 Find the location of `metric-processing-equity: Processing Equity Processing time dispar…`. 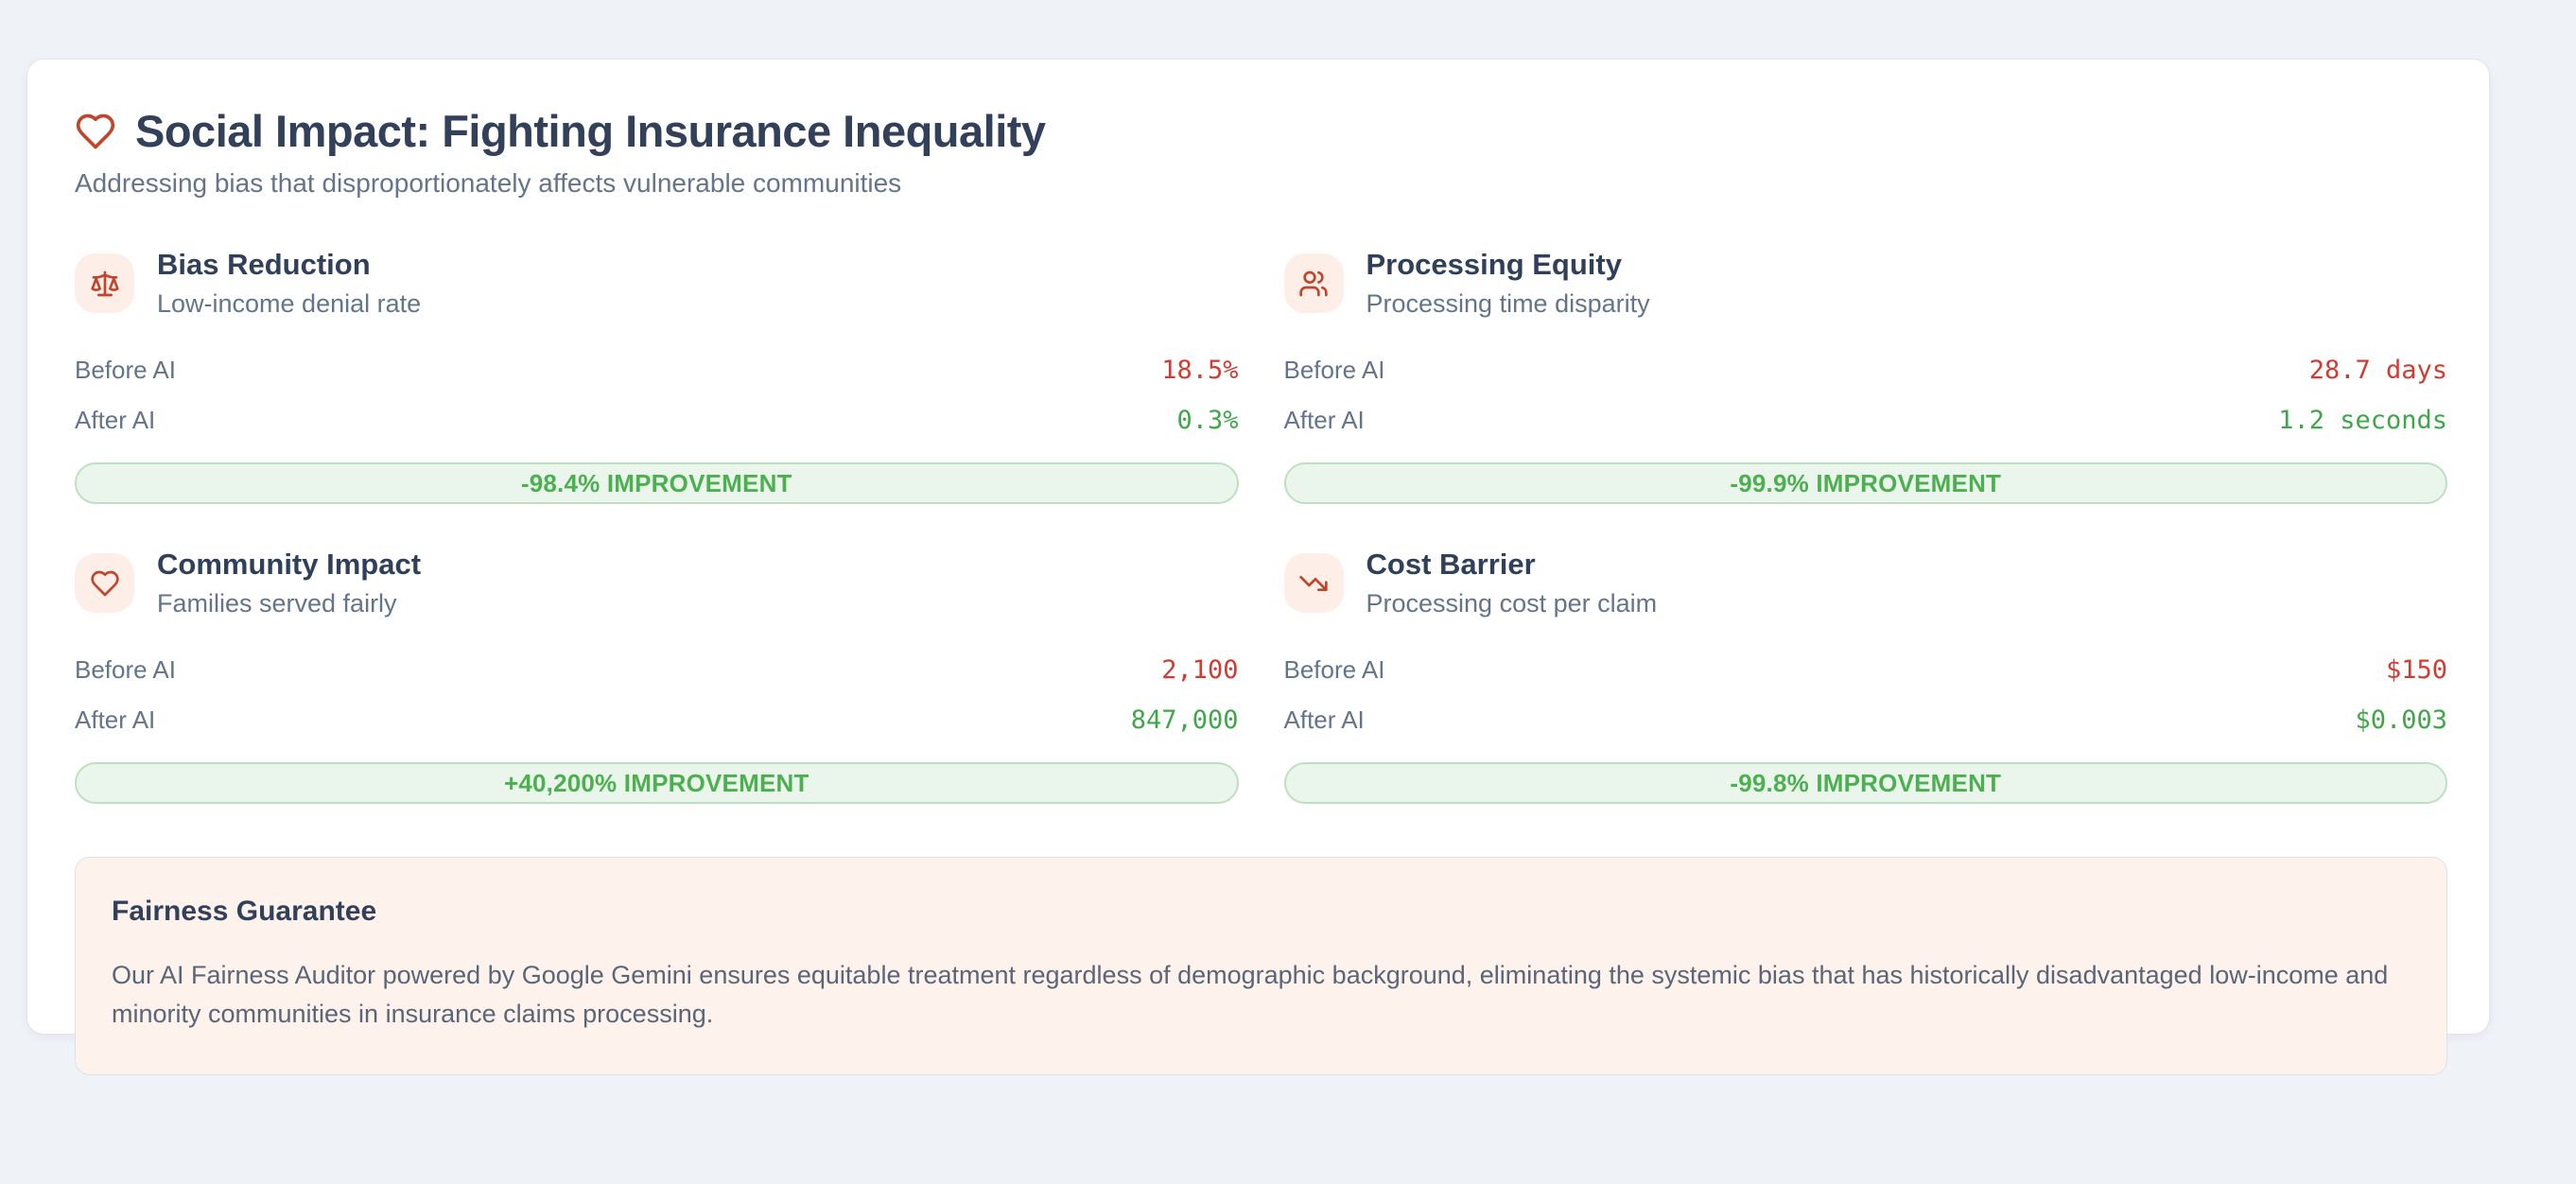

metric-processing-equity: Processing Equity Processing time dispar… is located at coordinates (1865, 376).